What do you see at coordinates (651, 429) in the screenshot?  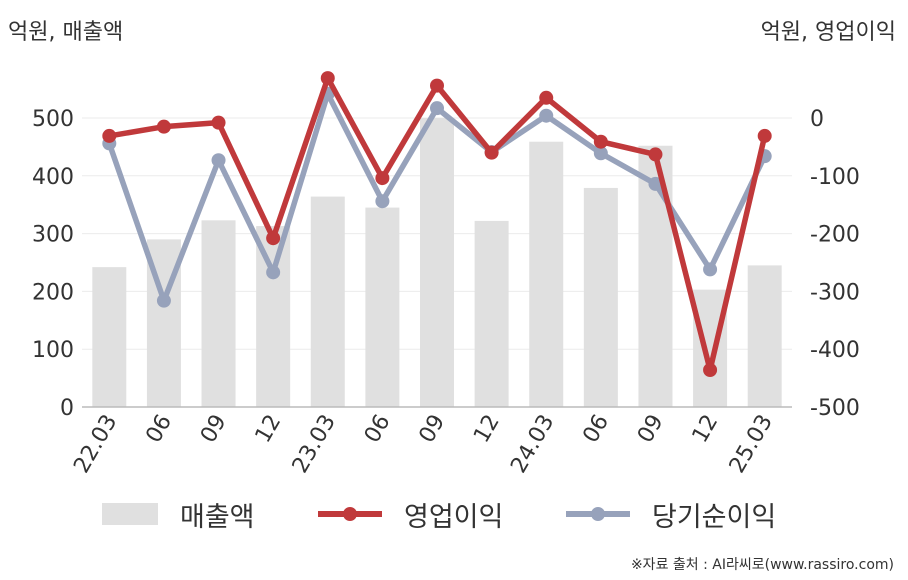 I see `x-tick-label-10: 09` at bounding box center [651, 429].